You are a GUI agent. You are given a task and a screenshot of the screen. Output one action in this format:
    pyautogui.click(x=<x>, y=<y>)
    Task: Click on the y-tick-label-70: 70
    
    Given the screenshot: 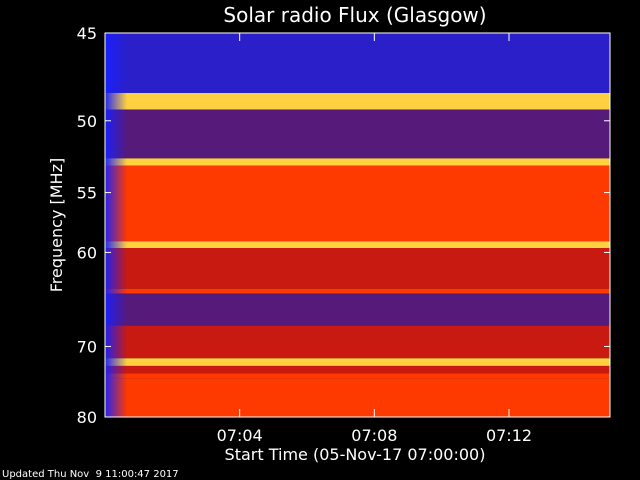 What is the action you would take?
    pyautogui.click(x=87, y=346)
    